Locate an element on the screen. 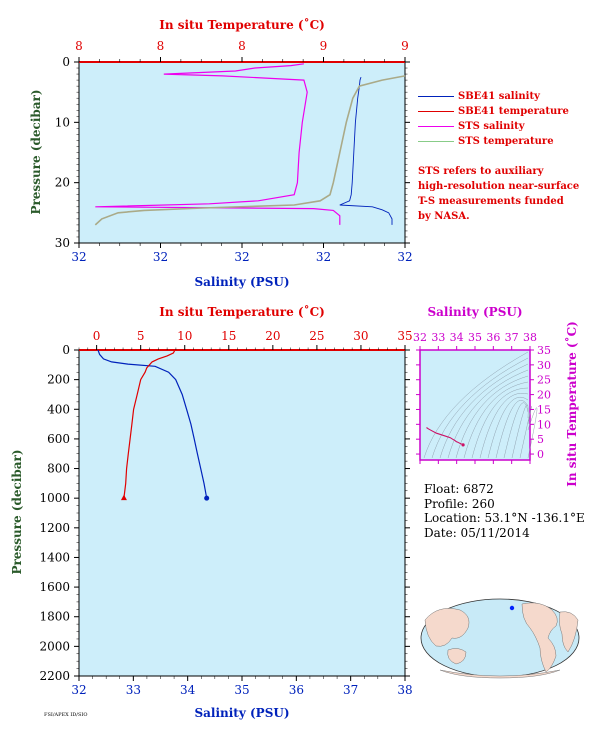 The width and height of the screenshot is (601, 736). bottom-temperature-tick-label: 15 is located at coordinates (228, 336).